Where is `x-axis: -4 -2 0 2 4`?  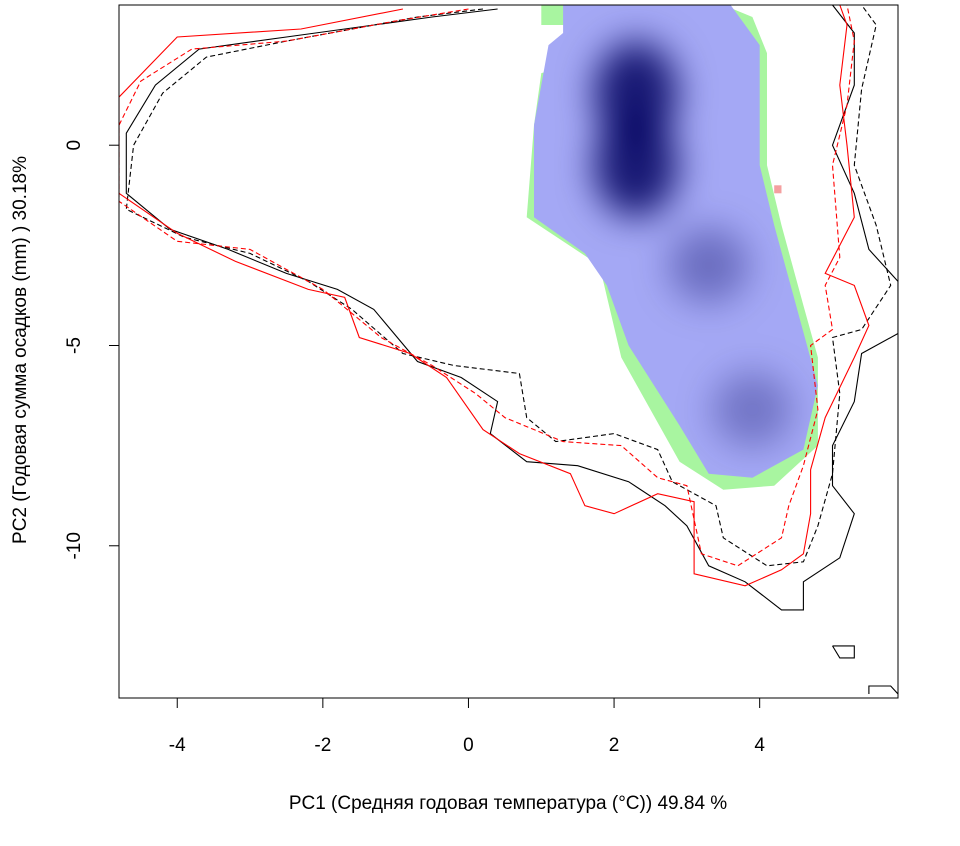 x-axis: -4 -2 0 2 4 is located at coordinates (467, 726).